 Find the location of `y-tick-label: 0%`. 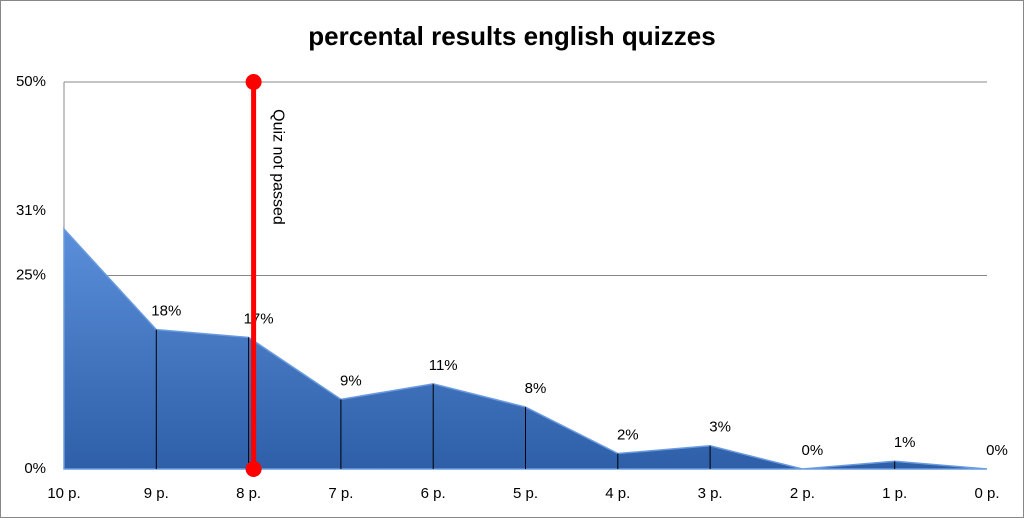

y-tick-label: 0% is located at coordinates (35, 468).